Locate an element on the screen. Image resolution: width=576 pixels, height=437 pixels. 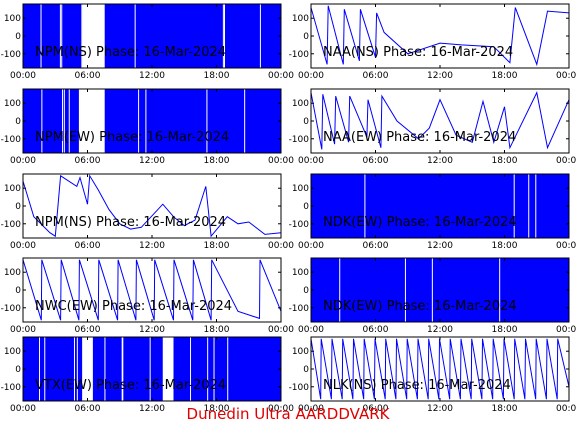
chart-title: NPM(EW) Phase: 16-Mar-2024 is located at coordinates (132, 137).